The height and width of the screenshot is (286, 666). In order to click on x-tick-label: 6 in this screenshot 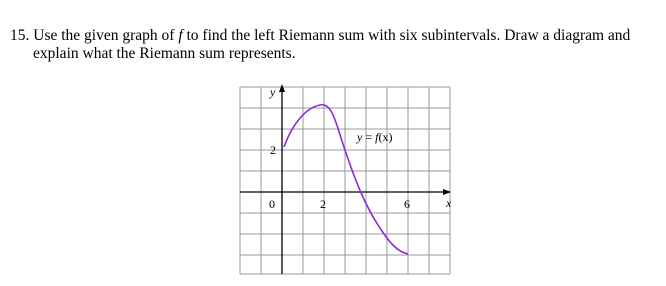, I will do `click(407, 204)`.